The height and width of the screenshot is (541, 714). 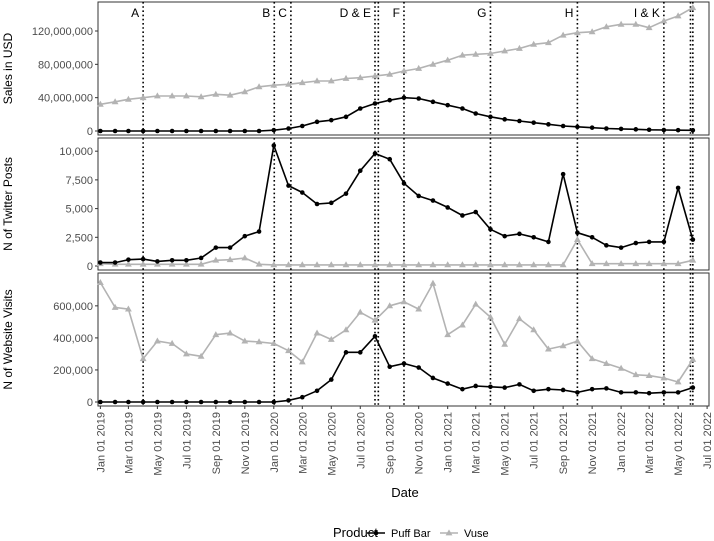 I want to click on x-tick-label: Jul 01 2021, so click(x=535, y=440).